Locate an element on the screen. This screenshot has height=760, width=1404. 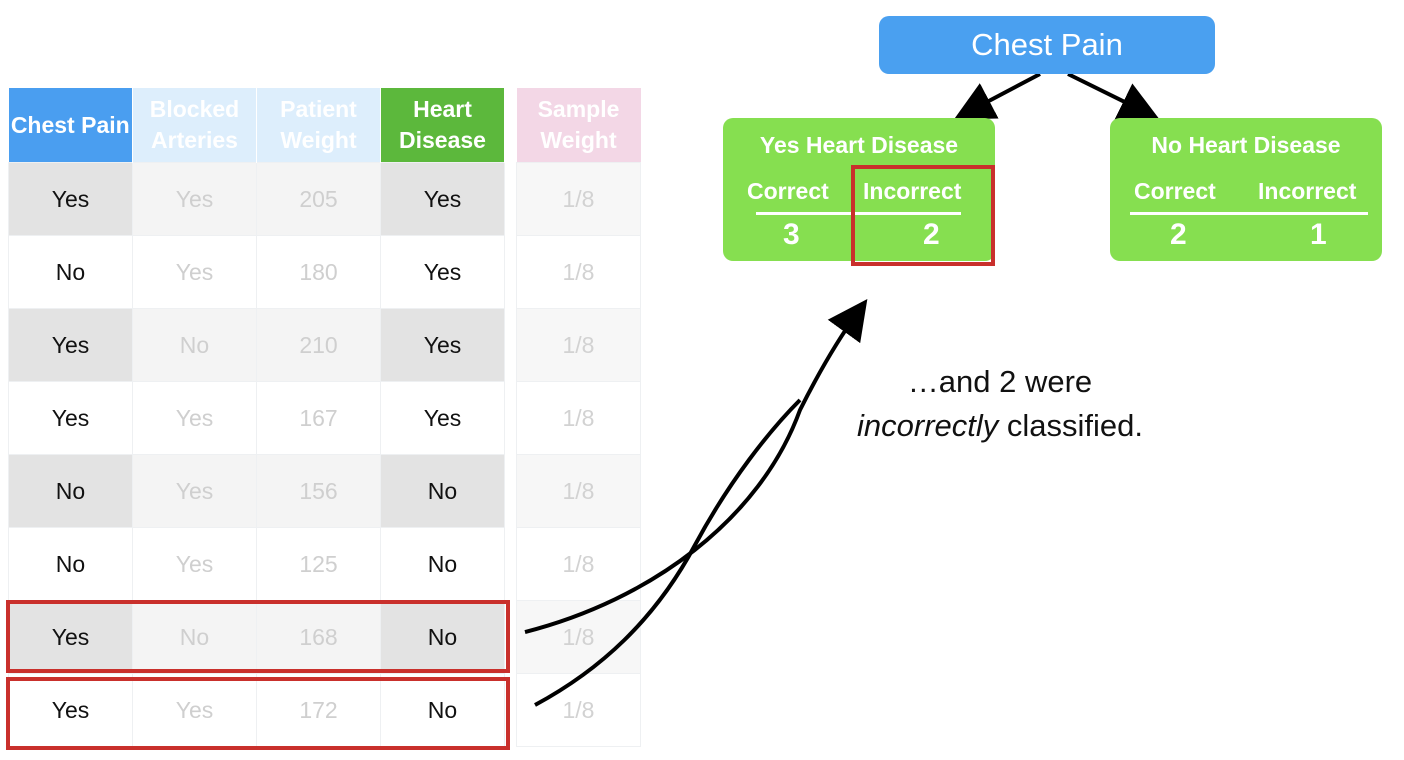
sample-weight-table: Sample Weight 1/8 1/8 1/8 1/8 1/8 1/8 1/8 1/8 is located at coordinates (578, 417).